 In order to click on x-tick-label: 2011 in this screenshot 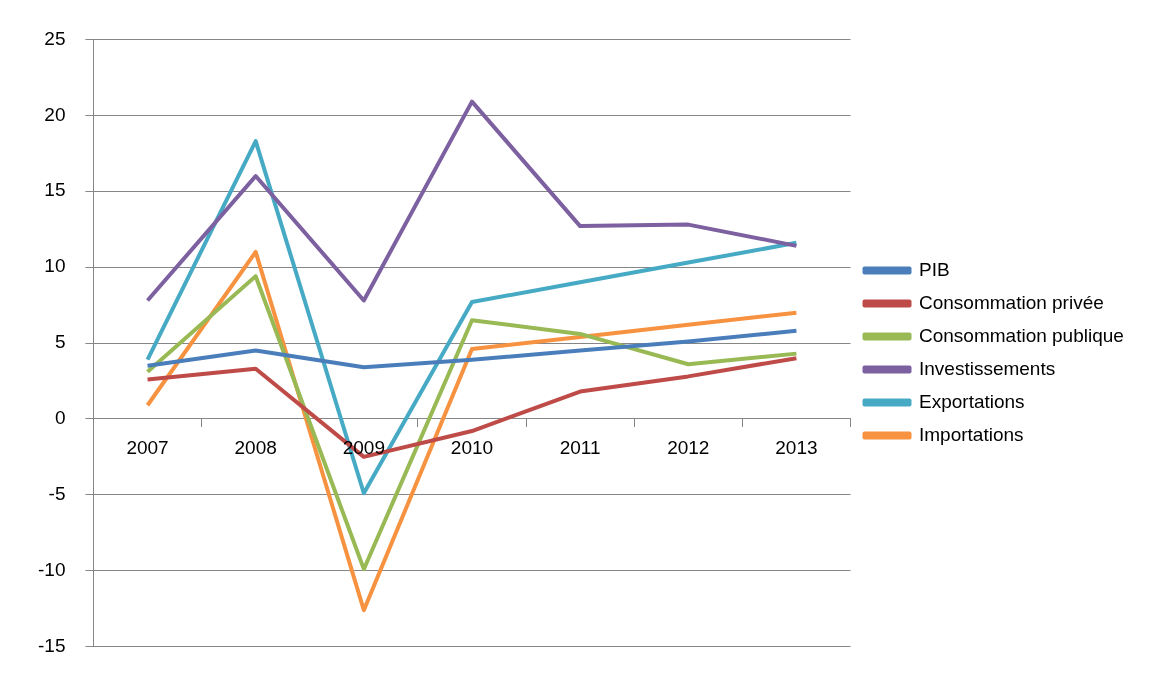, I will do `click(580, 447)`.